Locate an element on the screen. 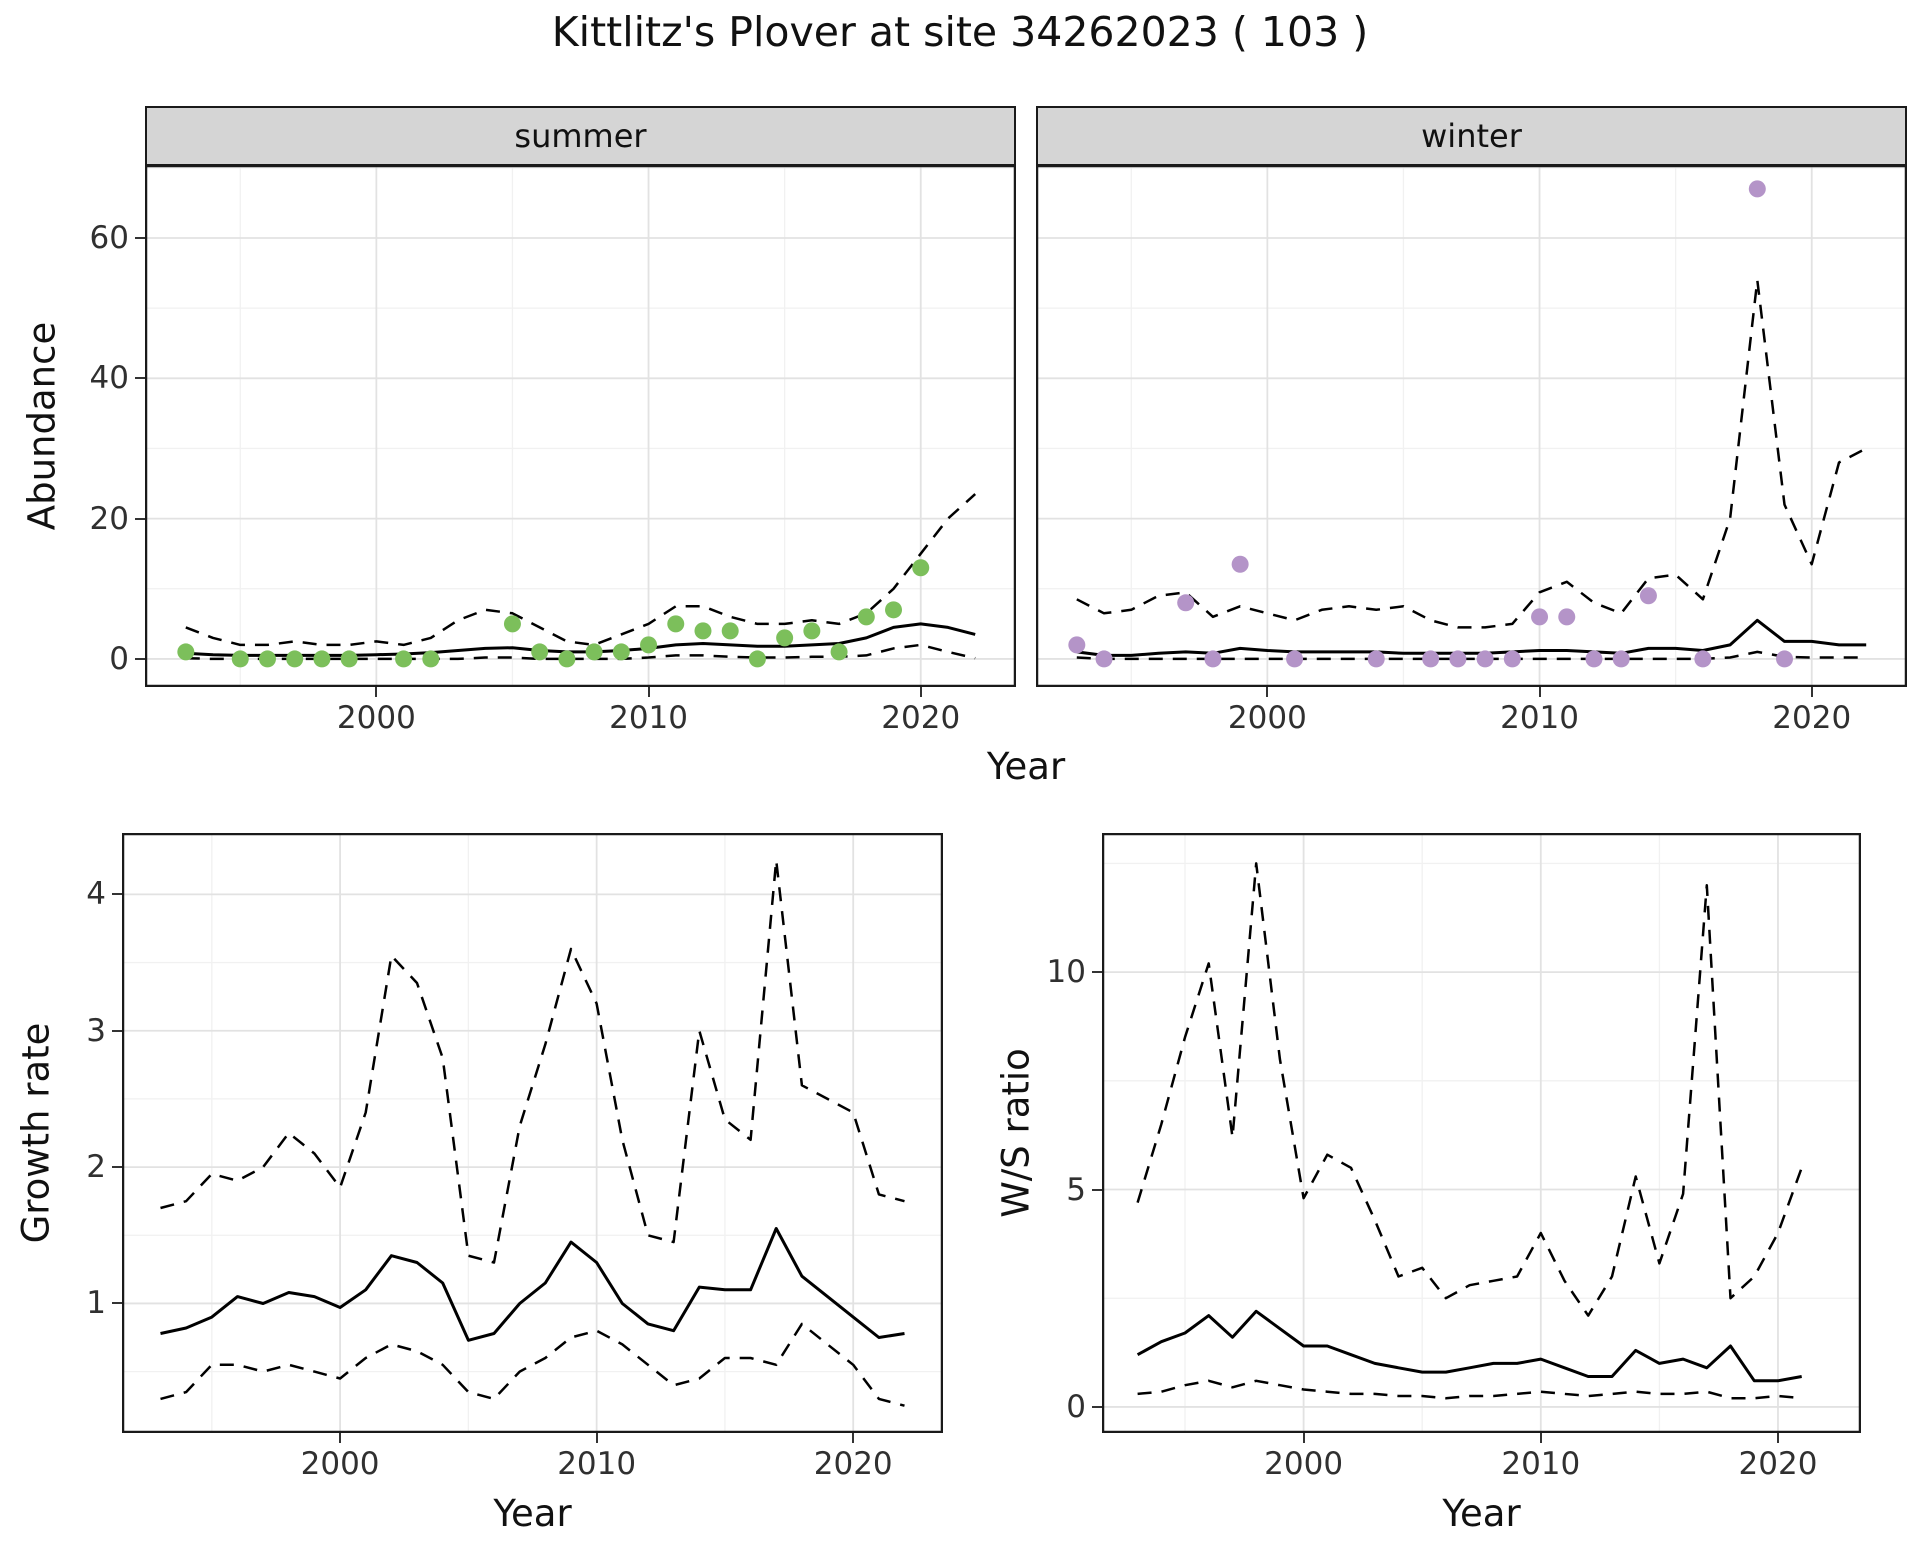 This screenshot has height=1560, width=1920. ws-ratio-upper-ci-line is located at coordinates (1469, 1089).